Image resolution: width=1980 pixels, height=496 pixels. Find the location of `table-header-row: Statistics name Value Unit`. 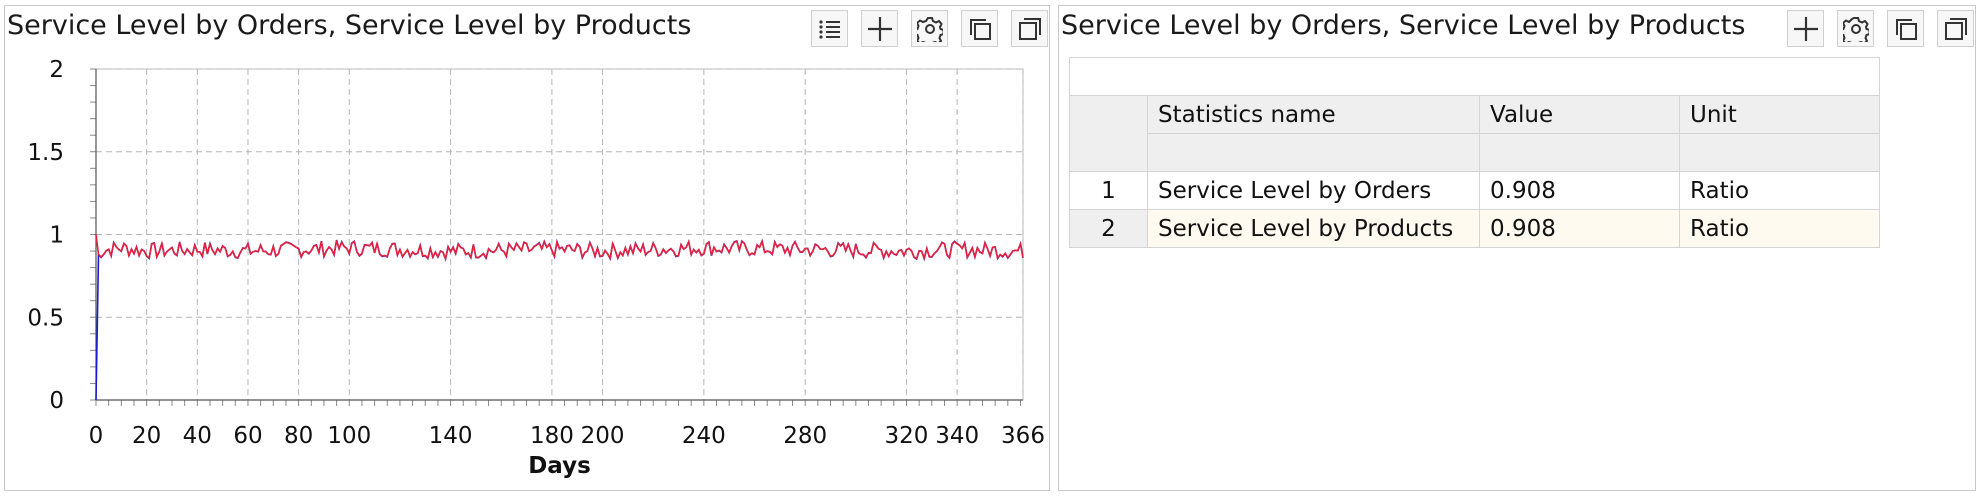

table-header-row: Statistics name Value Unit is located at coordinates (1474, 133).